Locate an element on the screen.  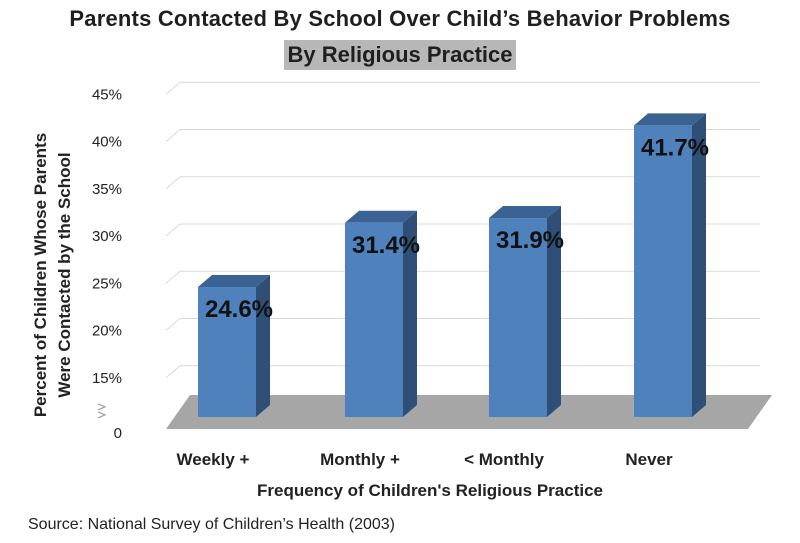
data-label: 41.7% is located at coordinates (675, 147).